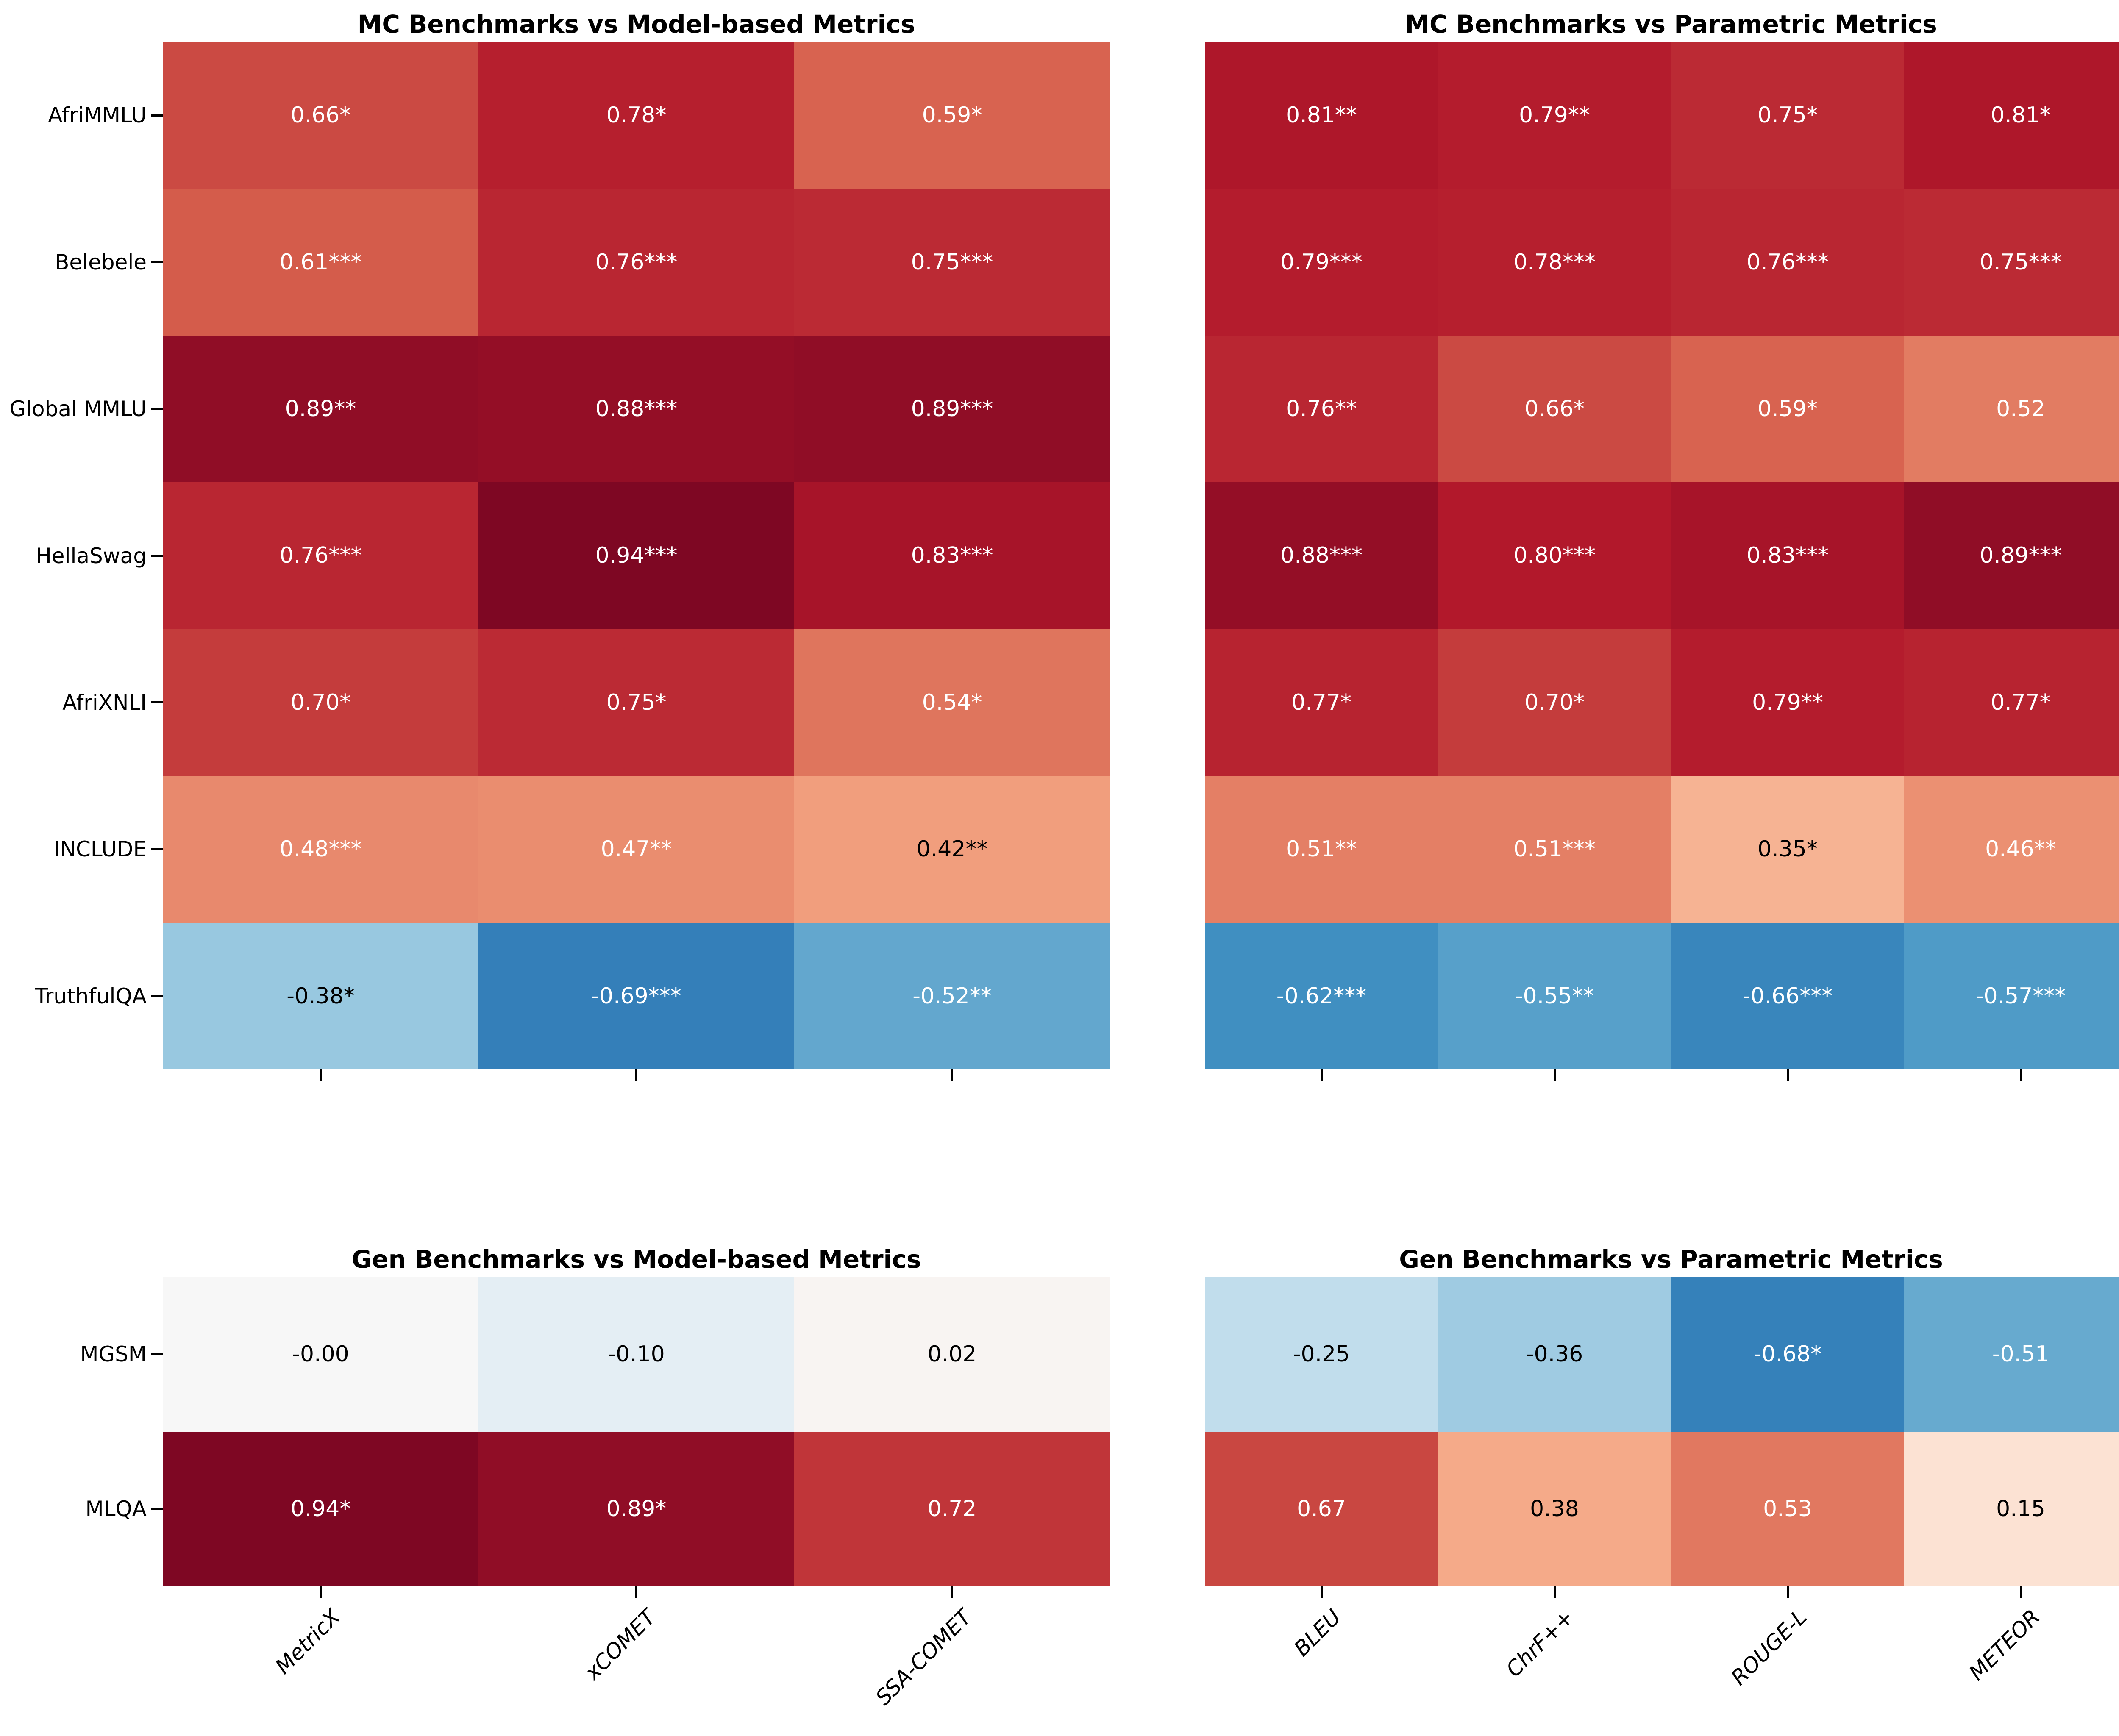 The width and height of the screenshot is (2119, 1736). I want to click on heatmap-cell: 0.72, so click(952, 1508).